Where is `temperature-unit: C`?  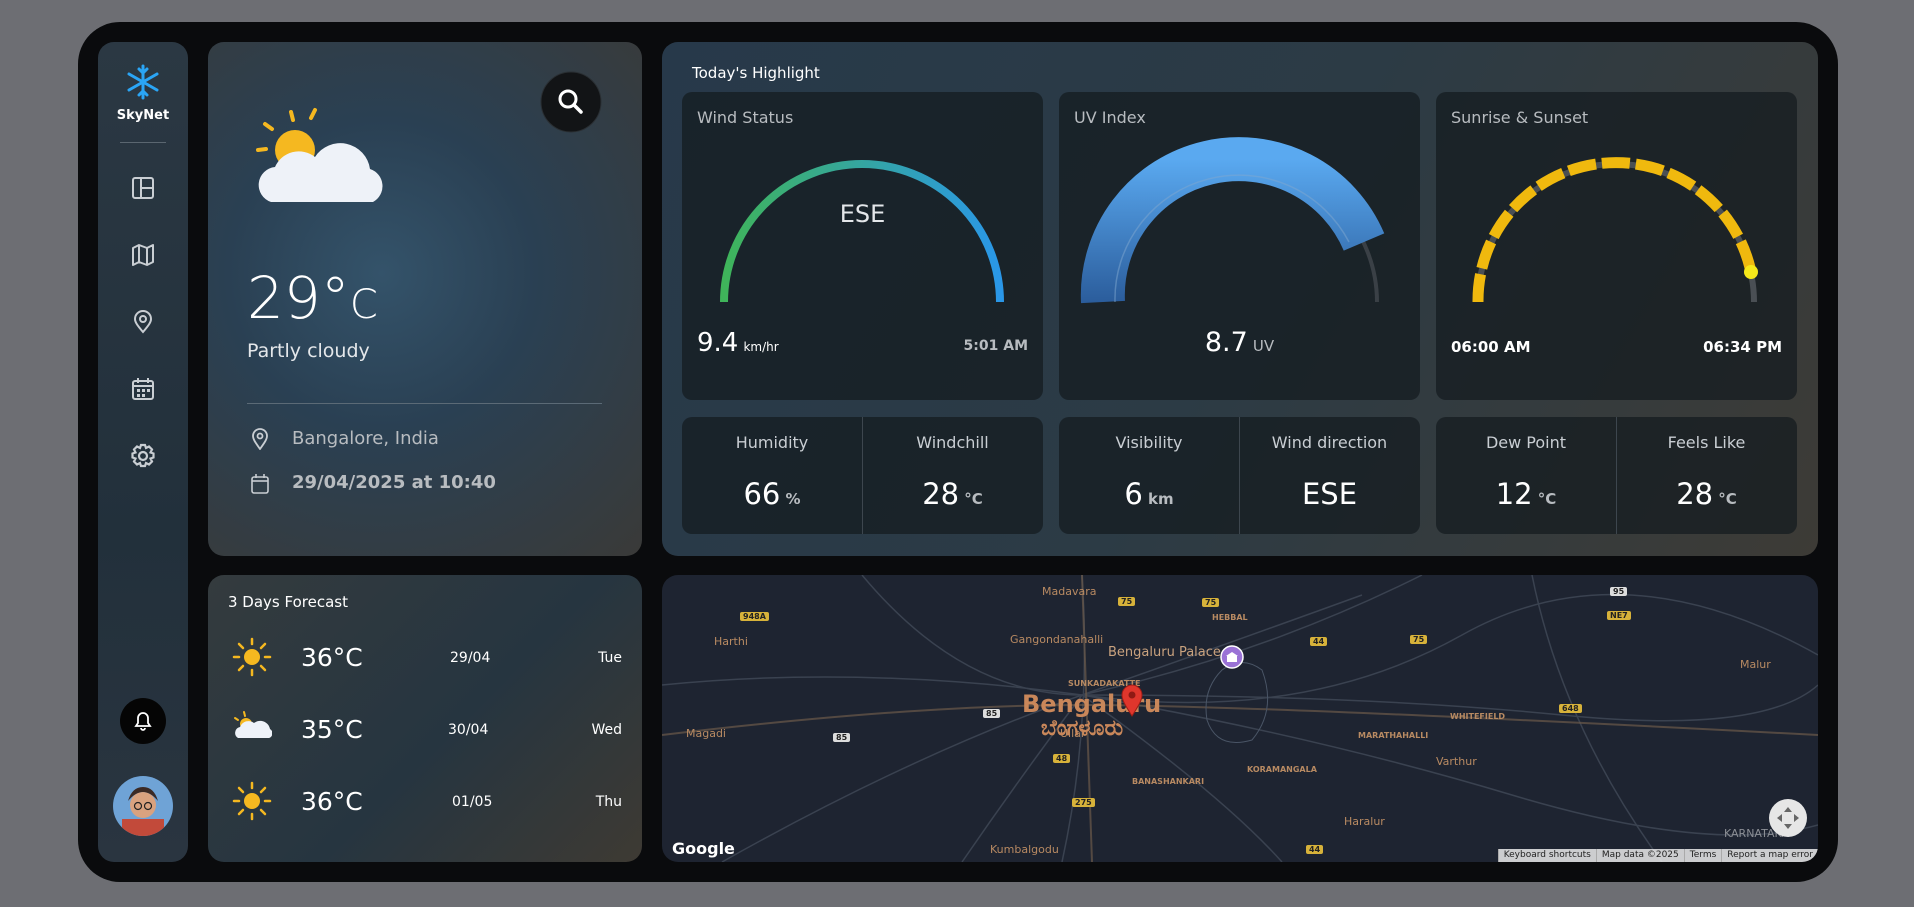
temperature-unit: C is located at coordinates (363, 305).